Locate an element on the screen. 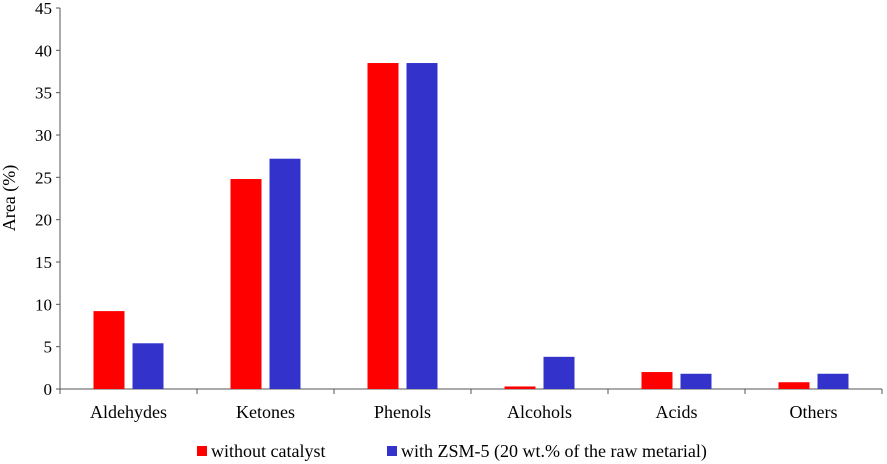 The image size is (887, 464). legend-label: with ZSM-5 (20 wt.% of the raw metarial) is located at coordinates (554, 451).